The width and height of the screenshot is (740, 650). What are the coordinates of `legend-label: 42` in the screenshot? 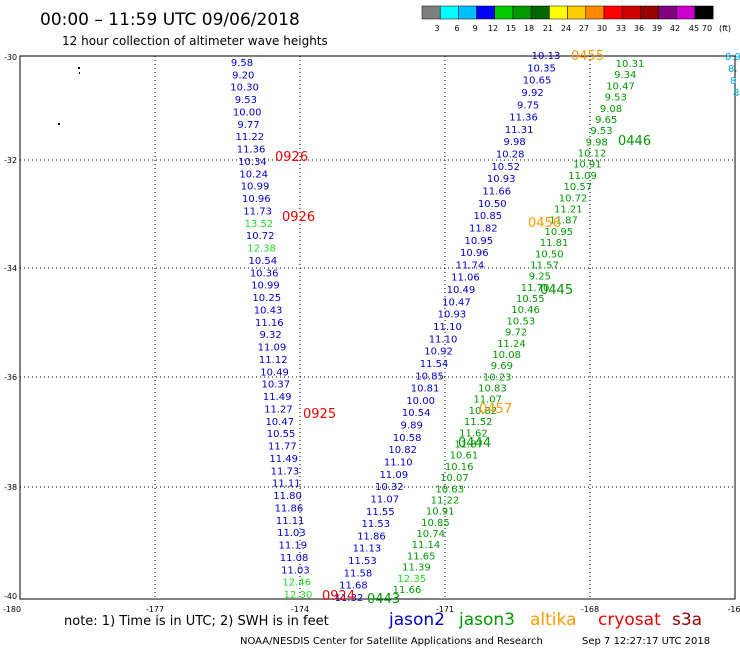 It's located at (675, 28).